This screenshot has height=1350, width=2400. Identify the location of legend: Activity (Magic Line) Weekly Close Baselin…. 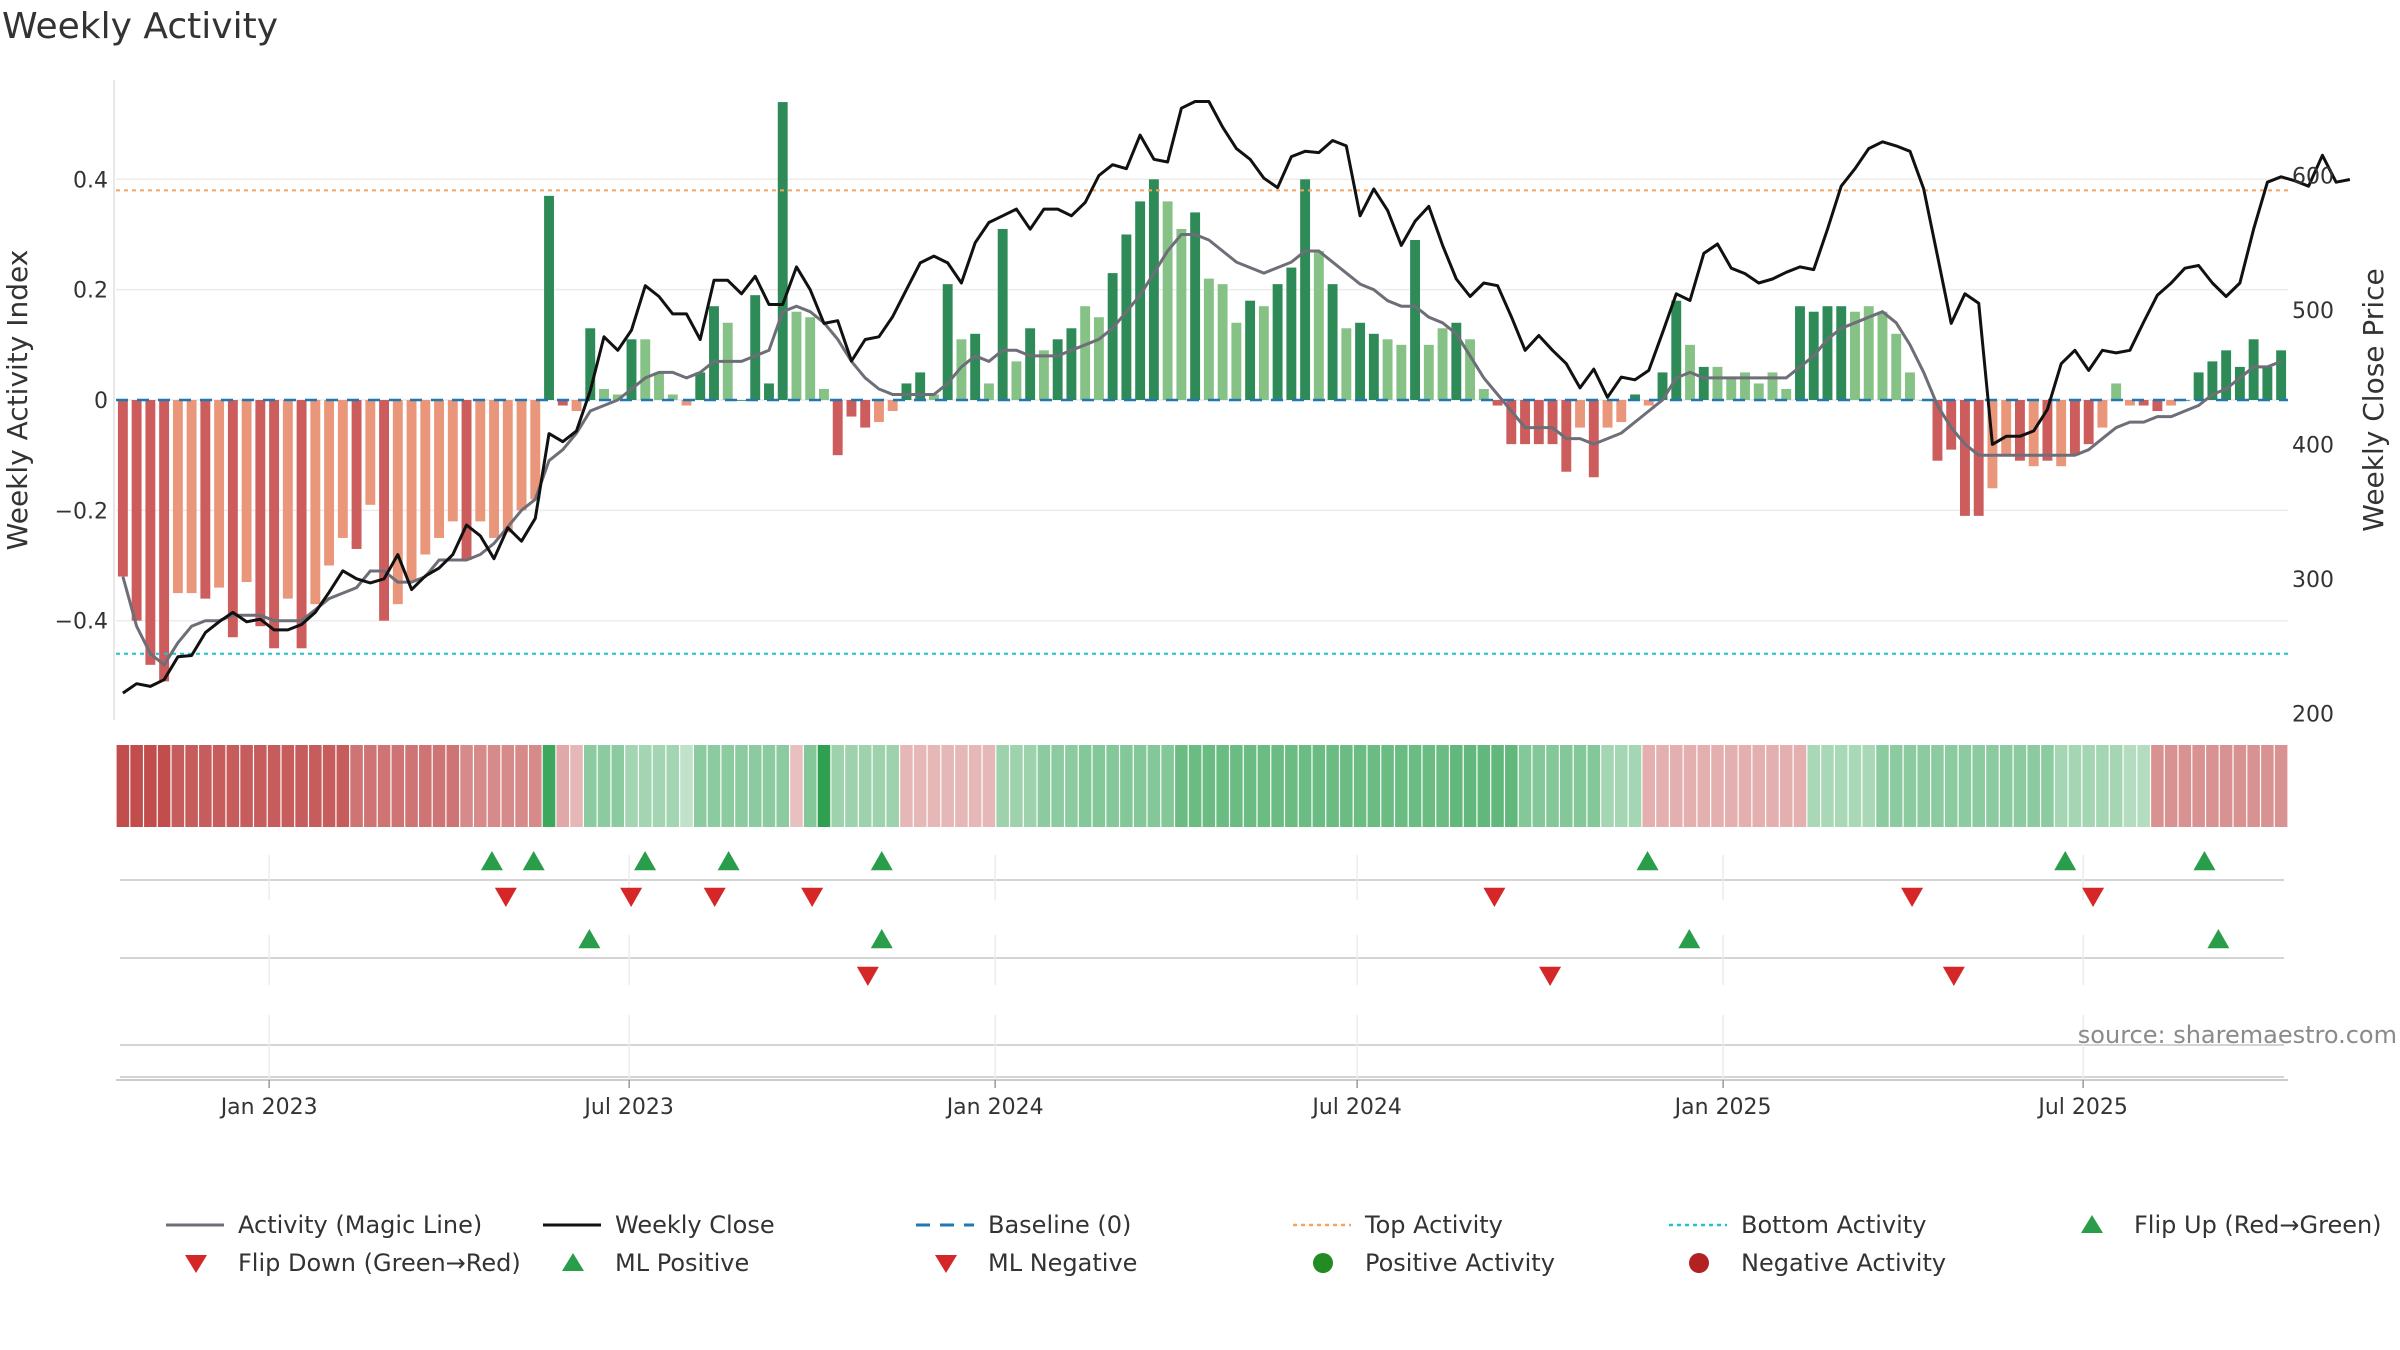
(1274, 1244).